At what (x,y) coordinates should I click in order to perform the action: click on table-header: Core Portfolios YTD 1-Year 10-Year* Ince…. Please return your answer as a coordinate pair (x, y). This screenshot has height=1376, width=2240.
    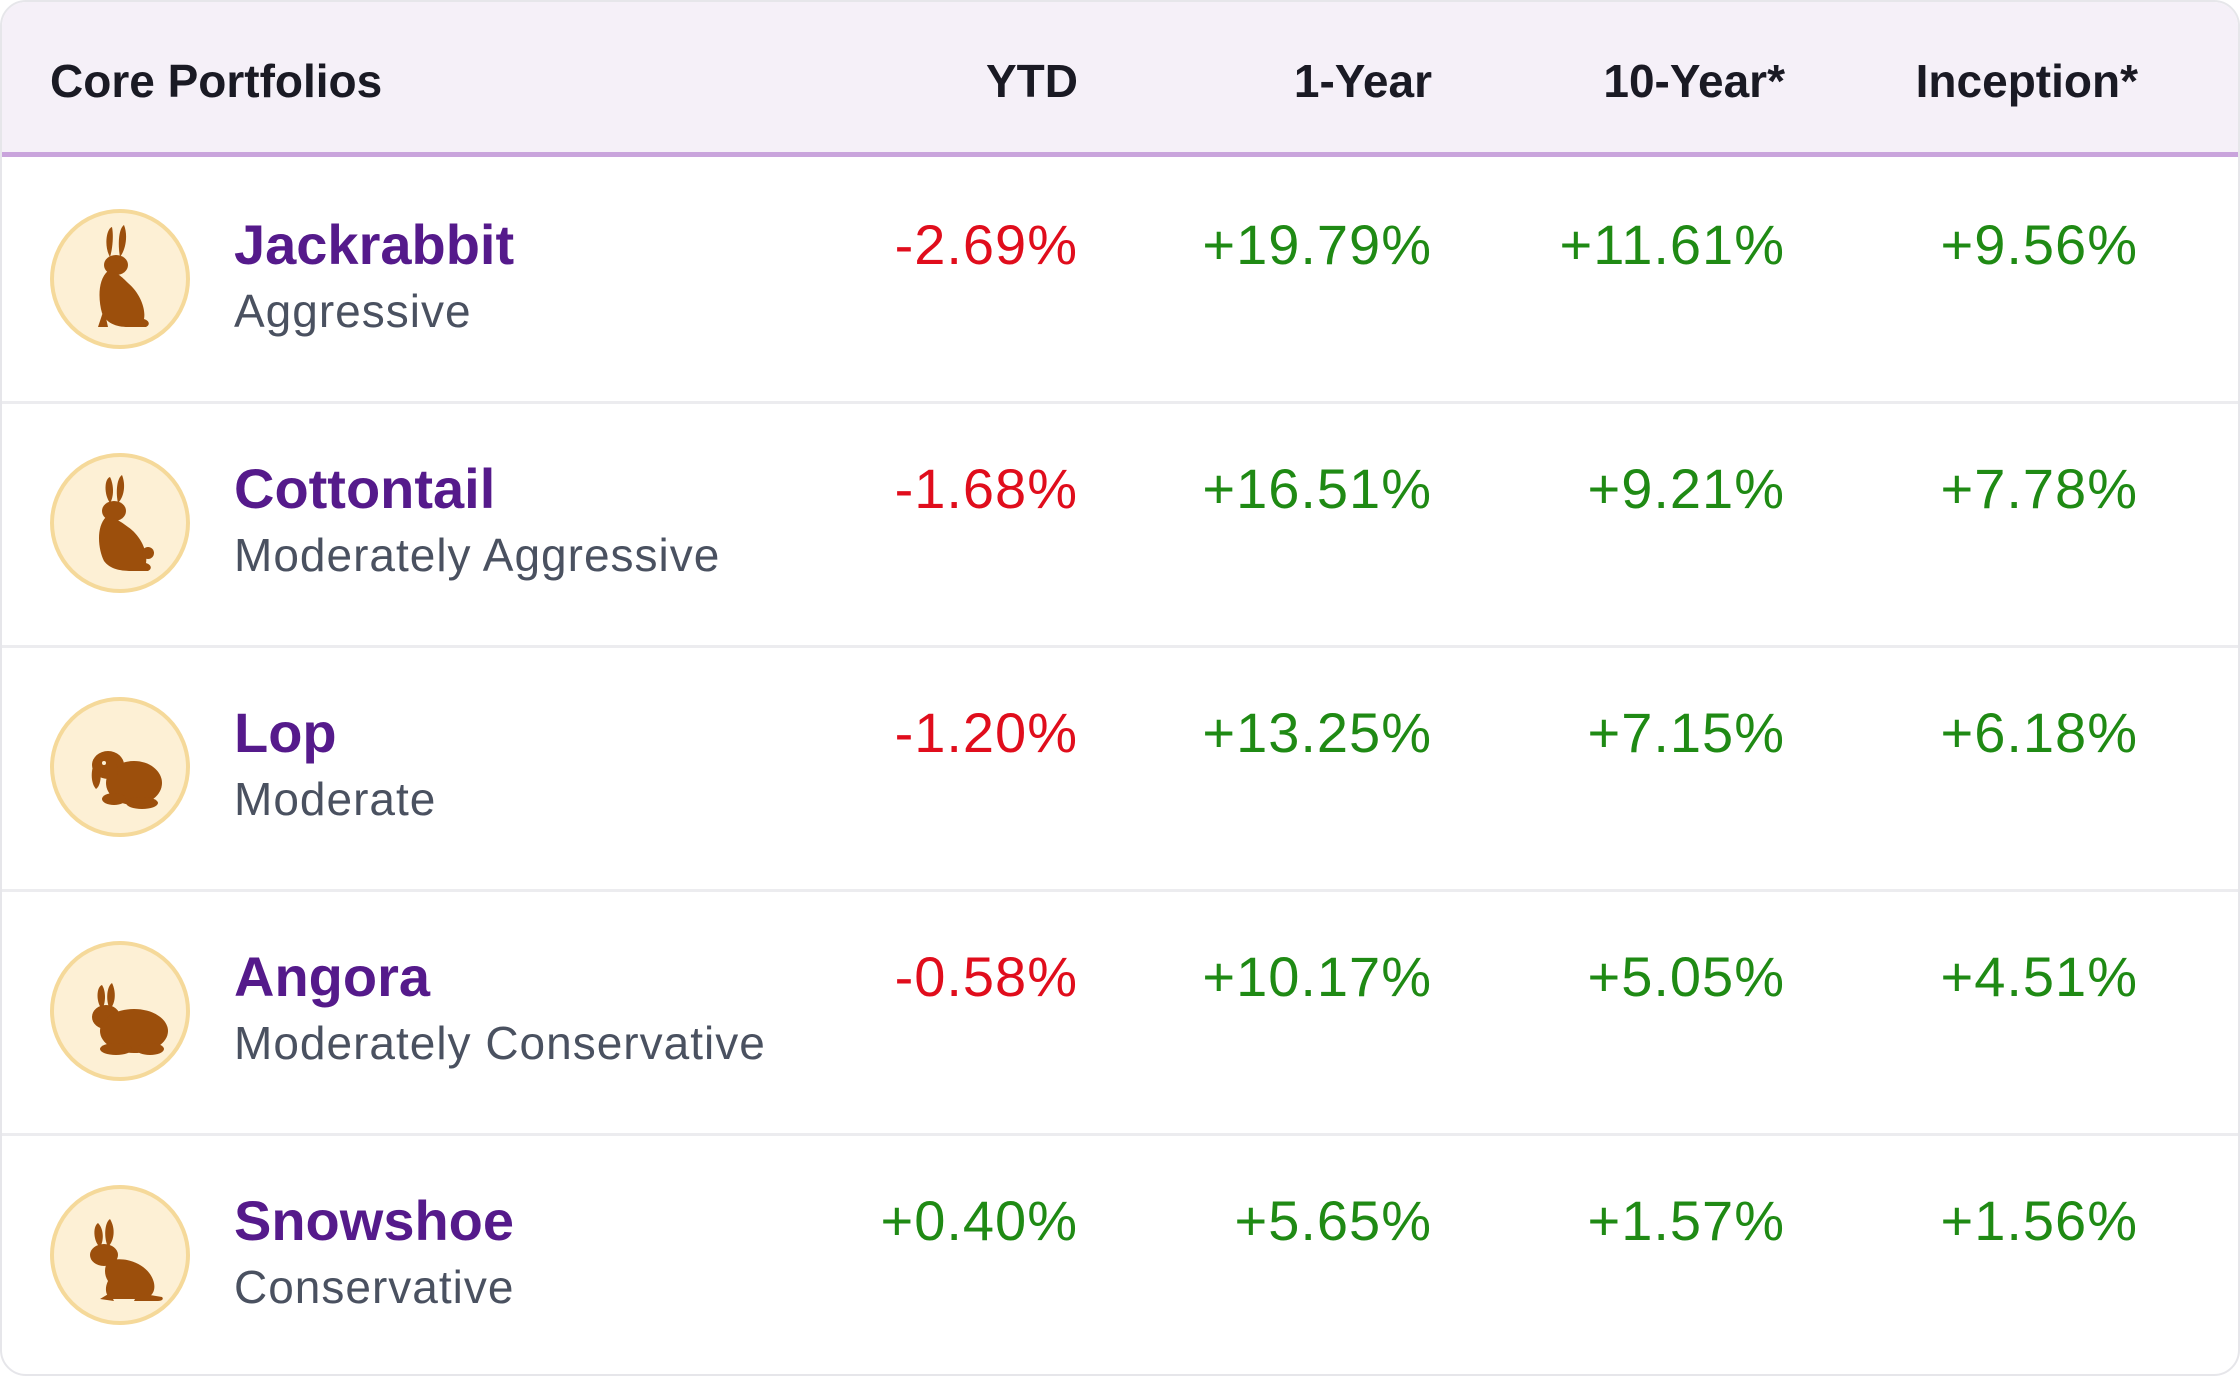
    Looking at the image, I should click on (1120, 79).